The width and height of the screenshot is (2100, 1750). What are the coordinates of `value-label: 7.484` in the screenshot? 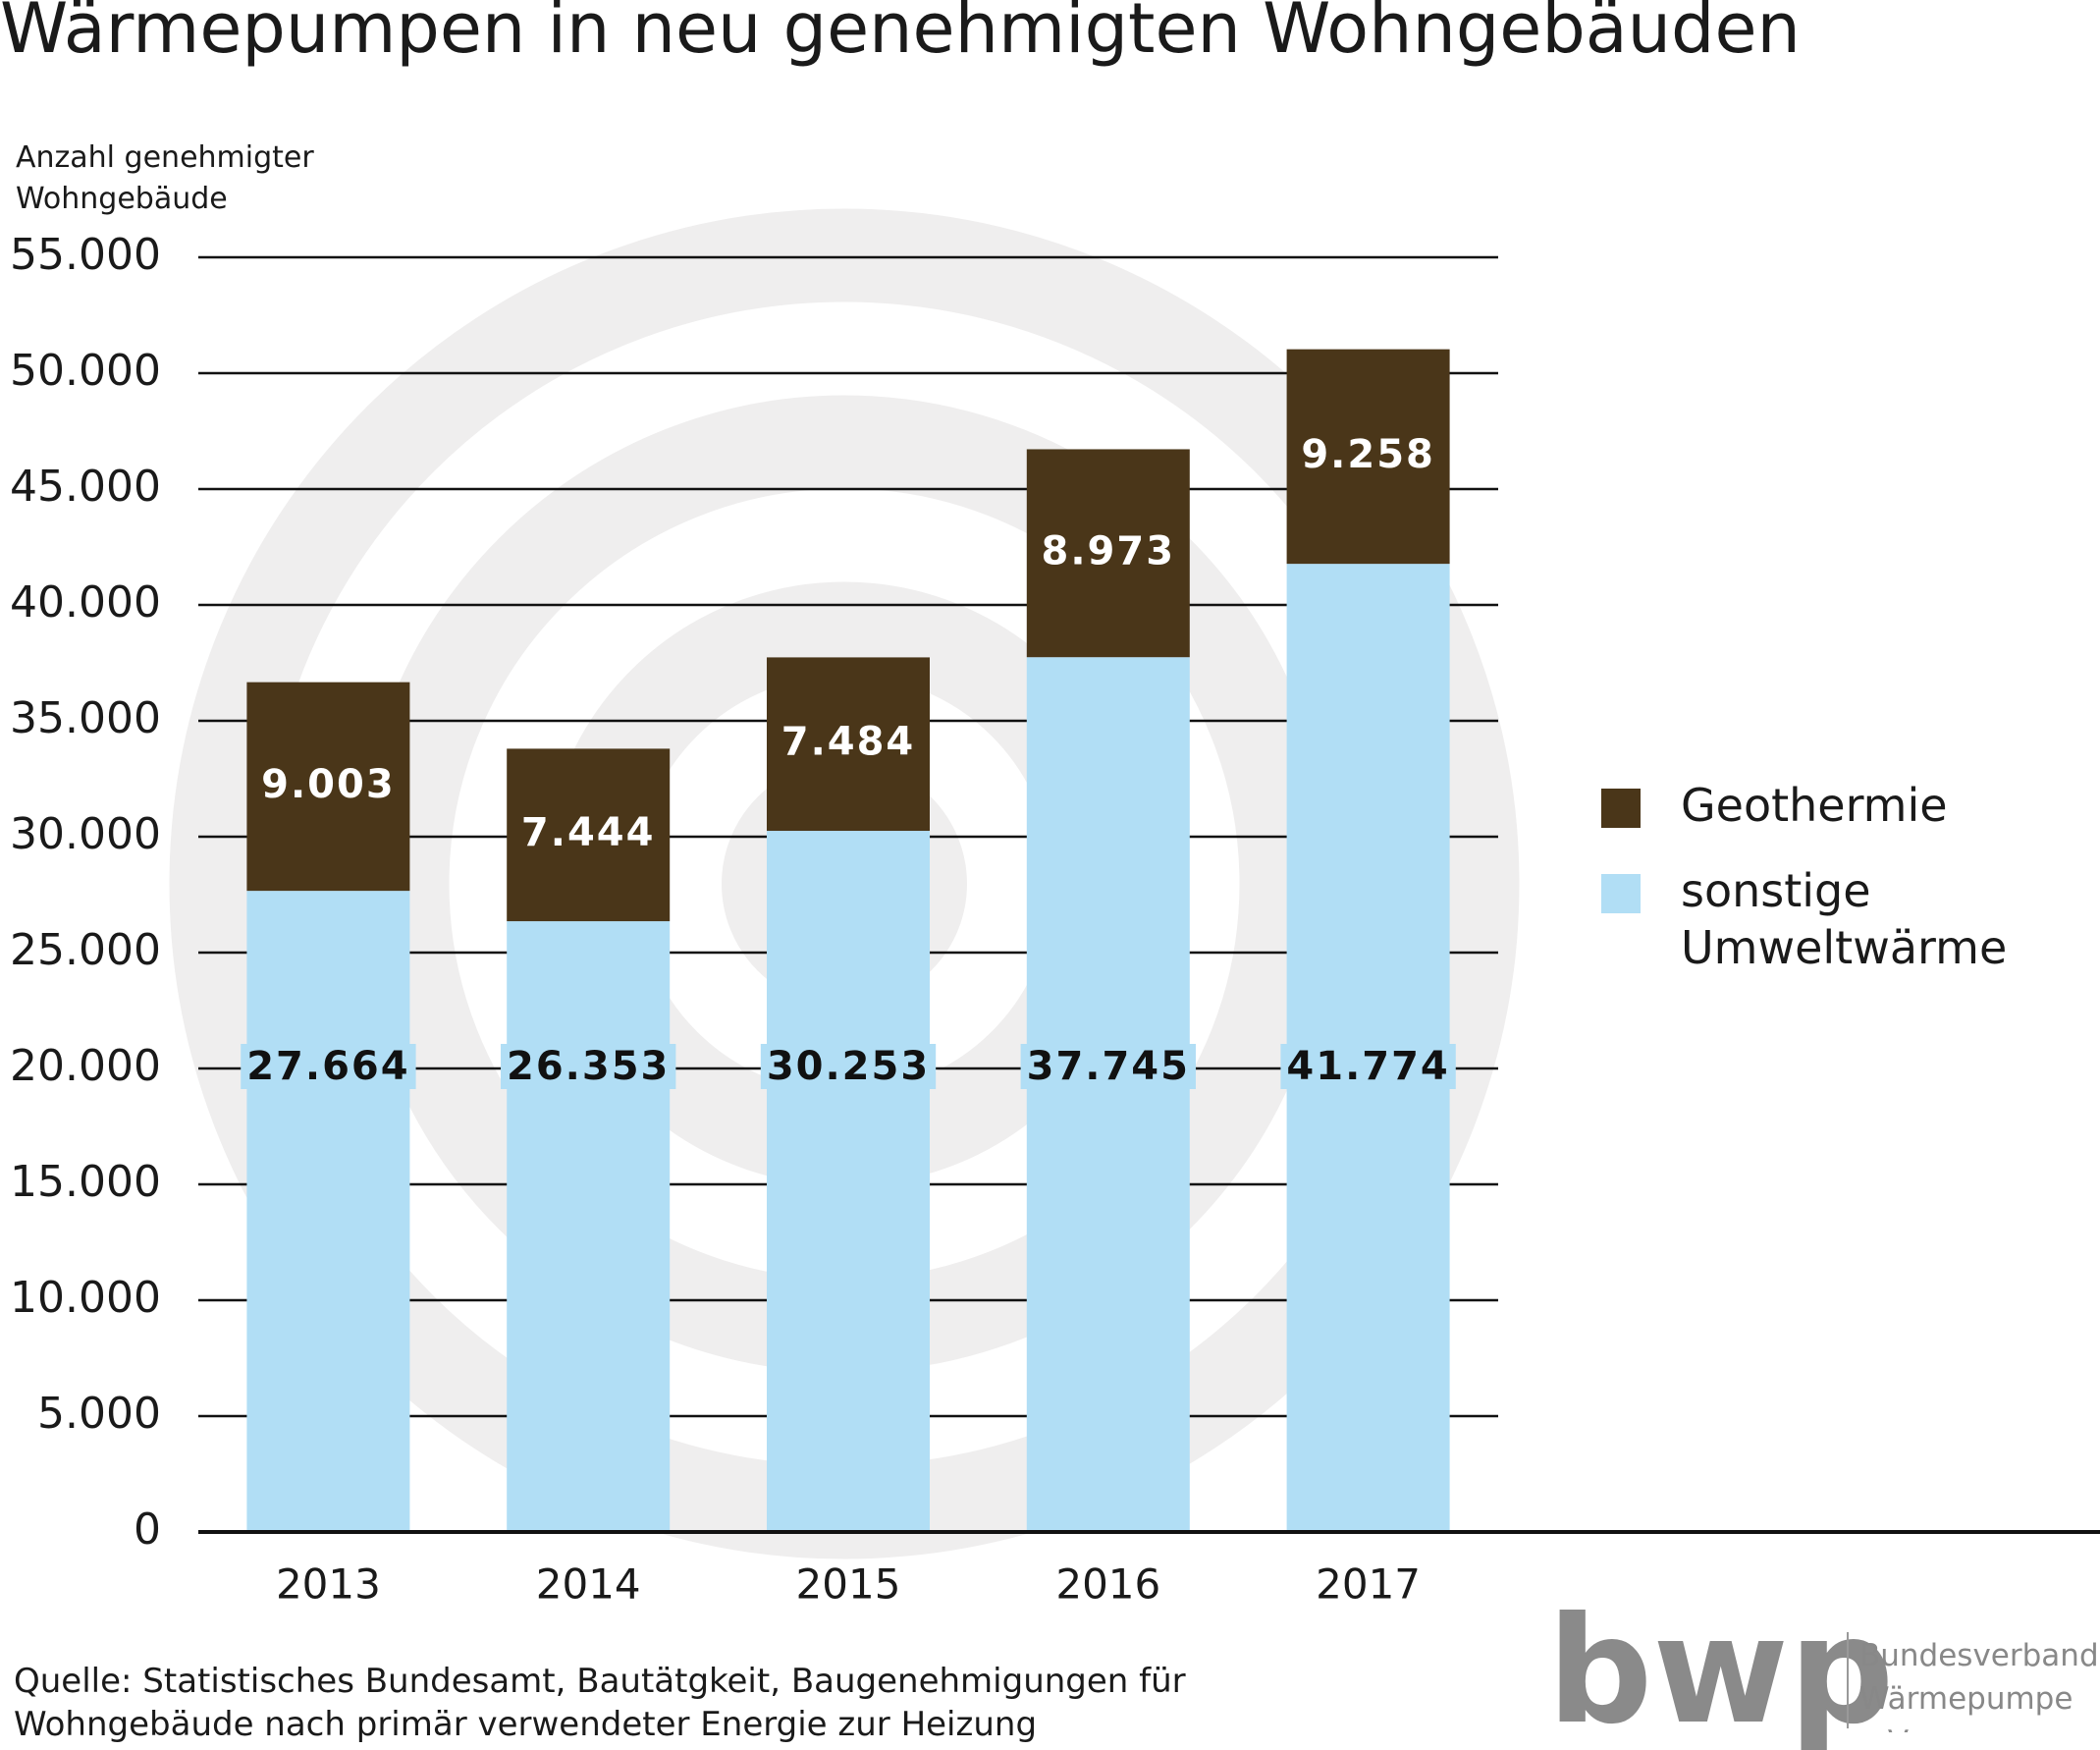 It's located at (848, 742).